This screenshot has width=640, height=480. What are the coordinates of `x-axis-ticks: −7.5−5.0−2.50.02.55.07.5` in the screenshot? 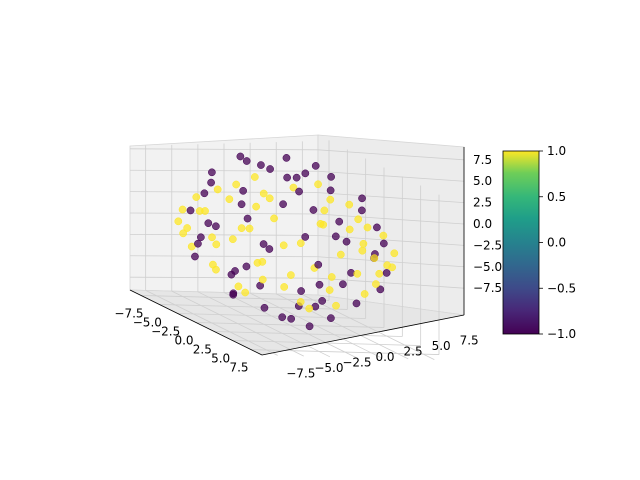 It's located at (181, 340).